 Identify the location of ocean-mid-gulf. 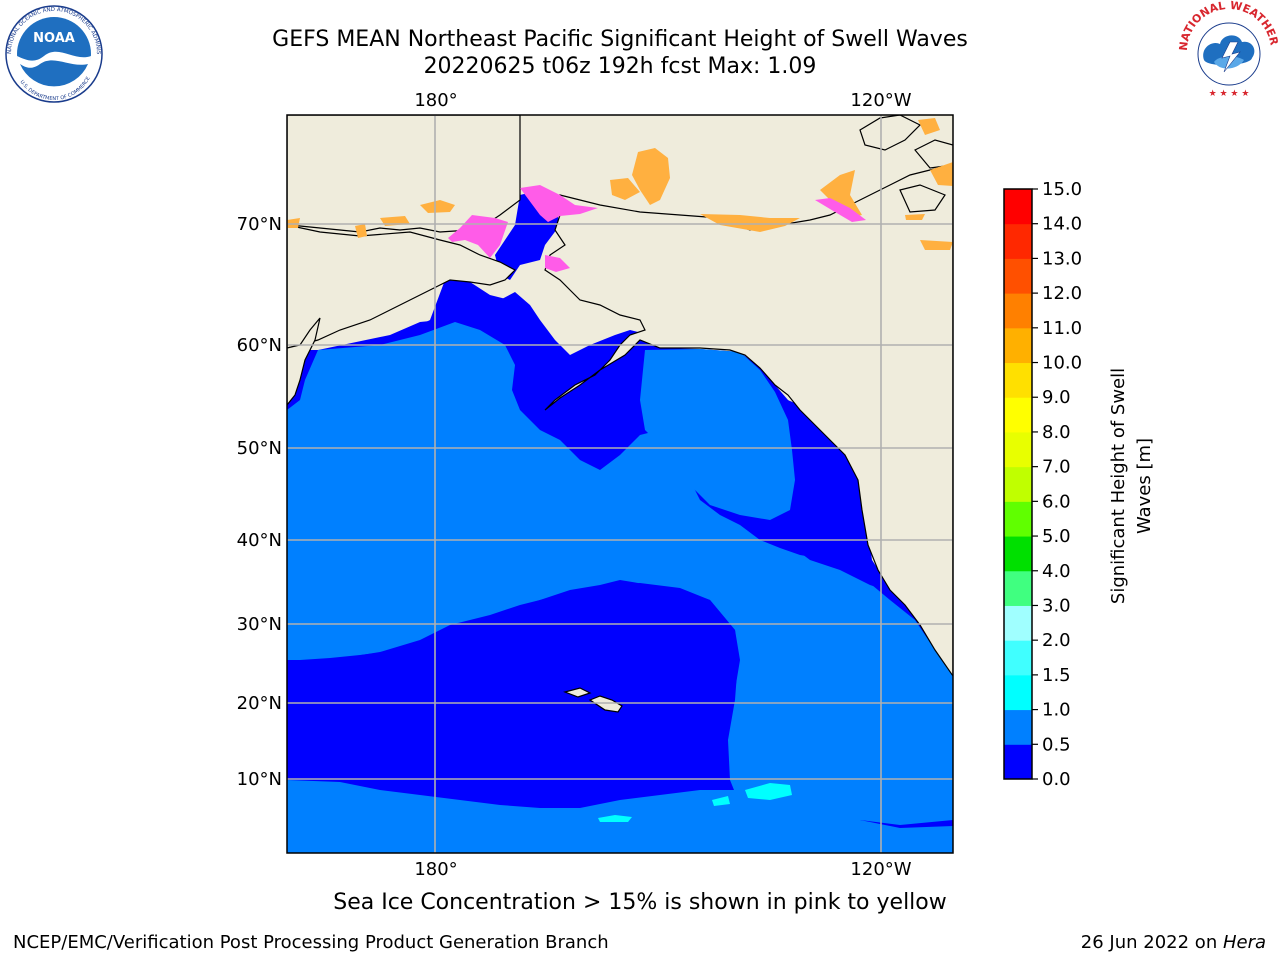
(717, 434).